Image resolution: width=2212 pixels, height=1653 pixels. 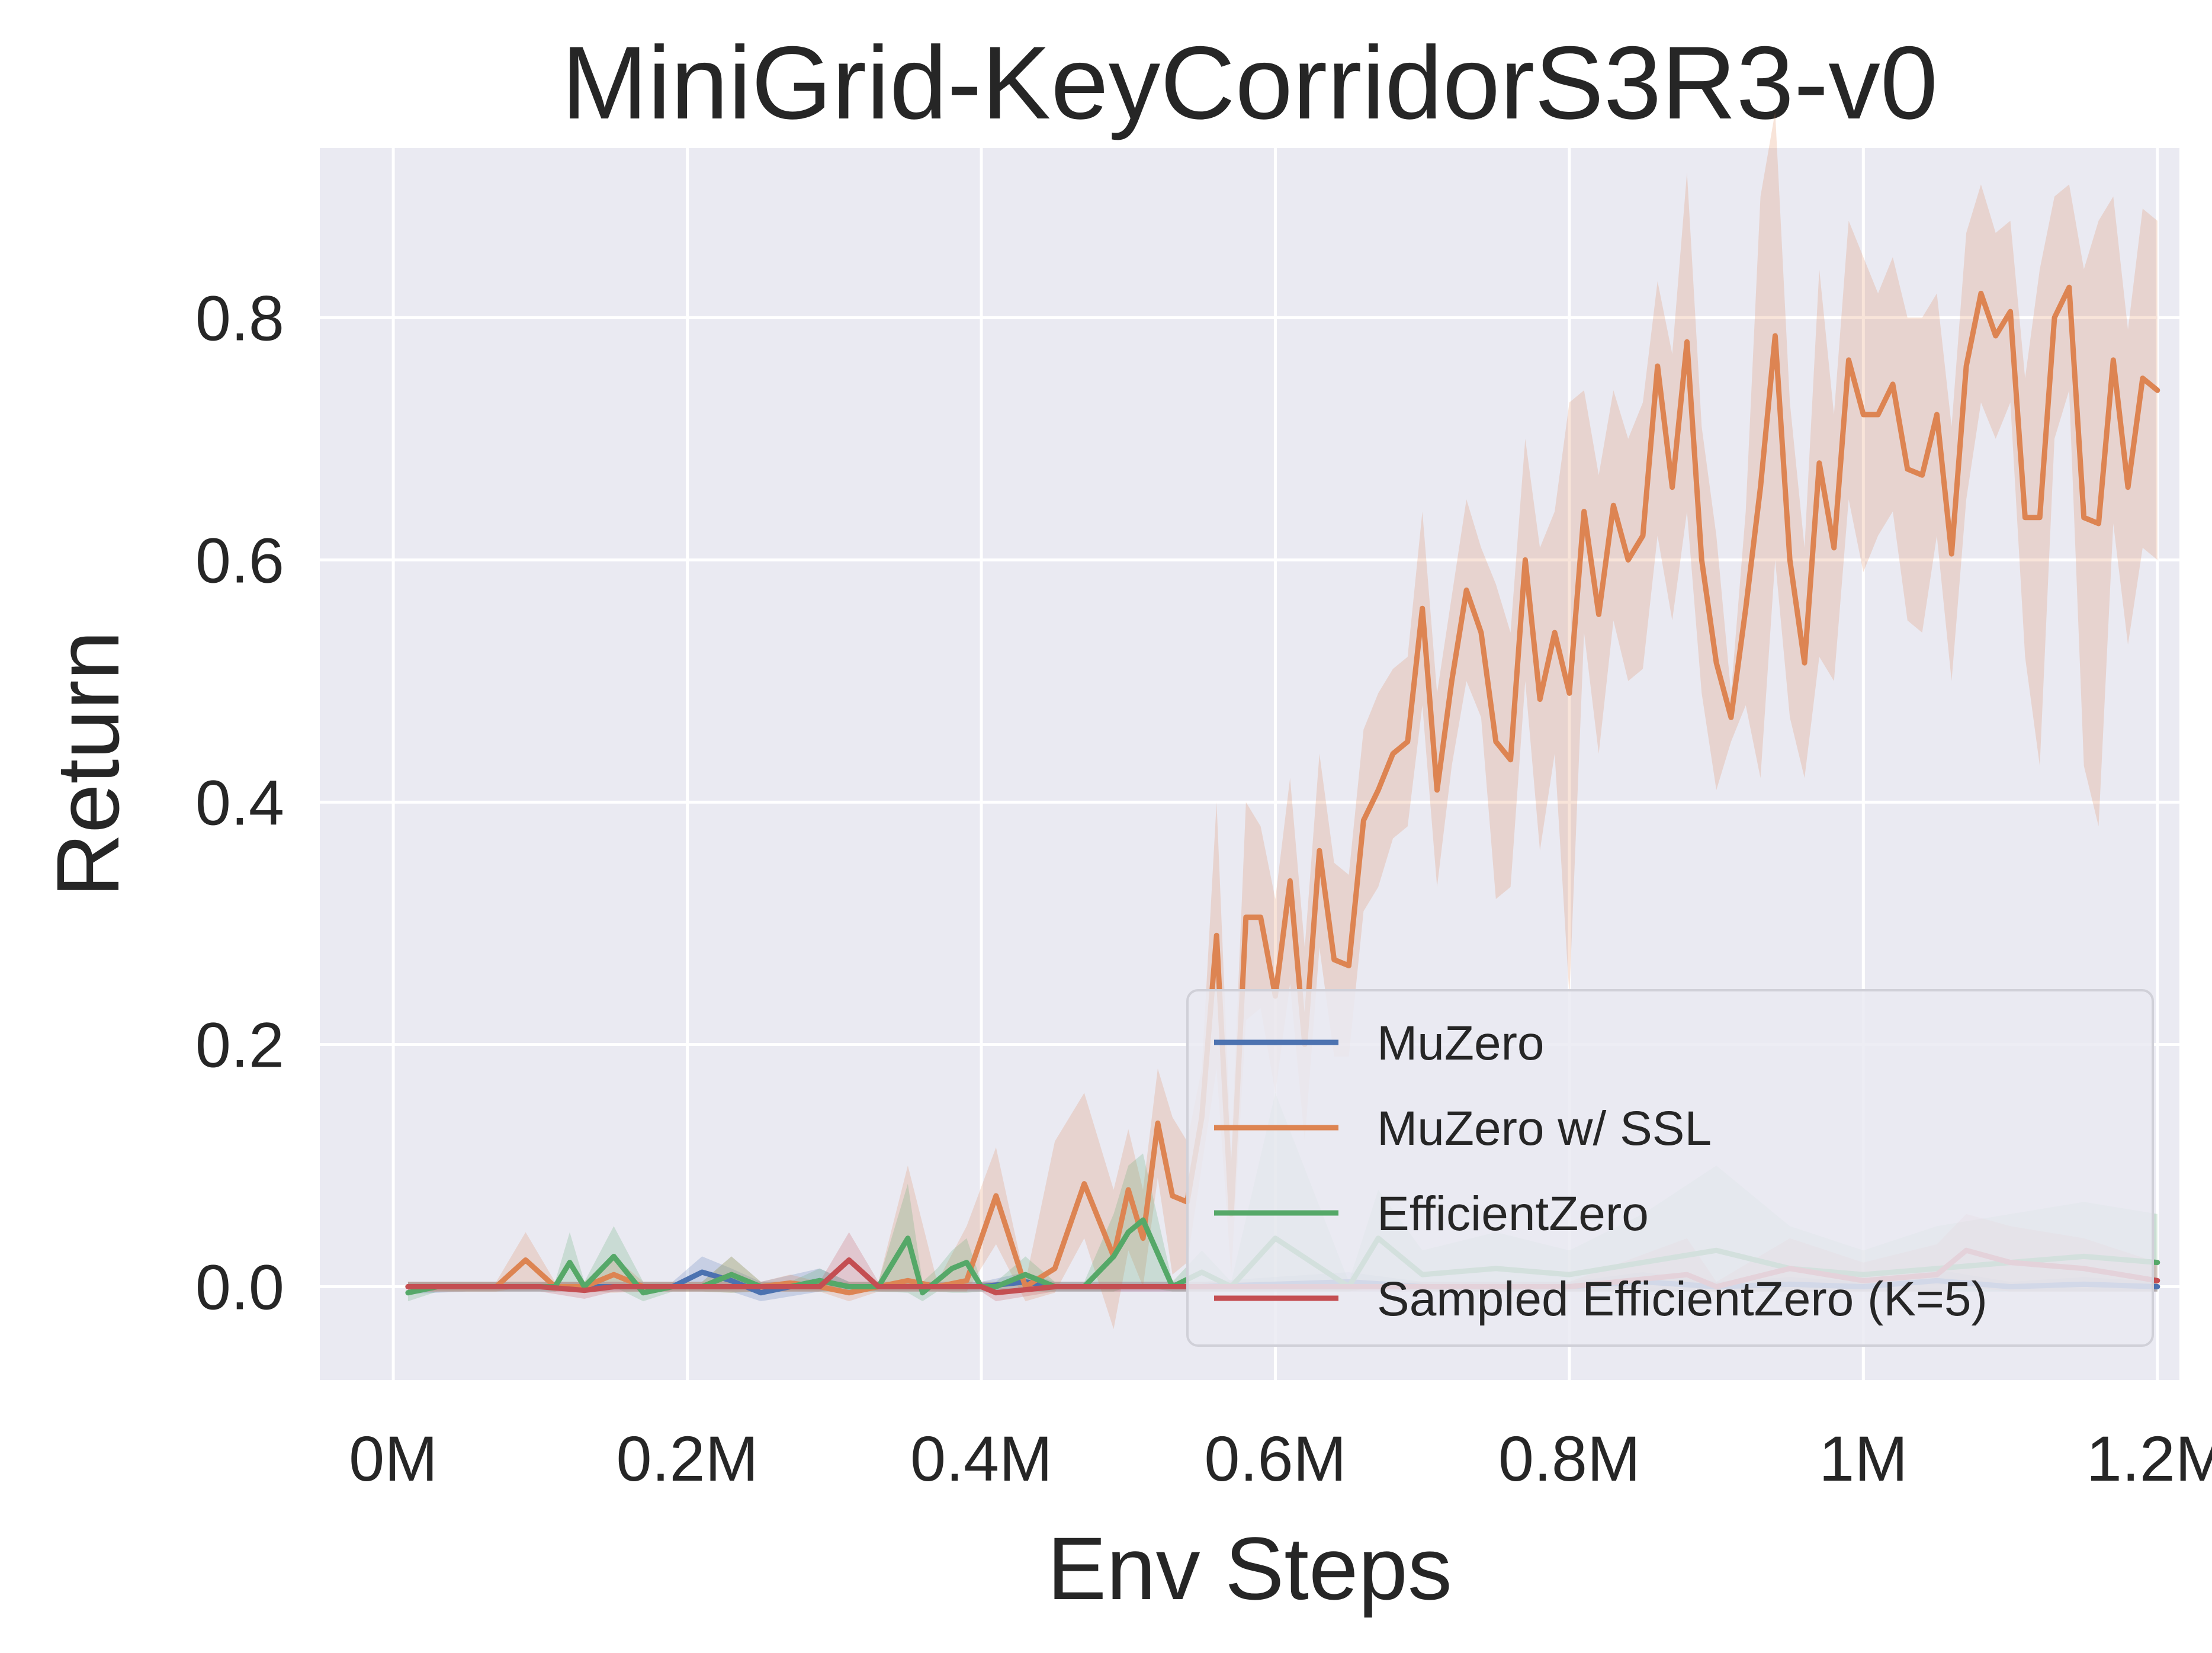 What do you see at coordinates (239, 560) in the screenshot?
I see `y-tick-label: 0.6` at bounding box center [239, 560].